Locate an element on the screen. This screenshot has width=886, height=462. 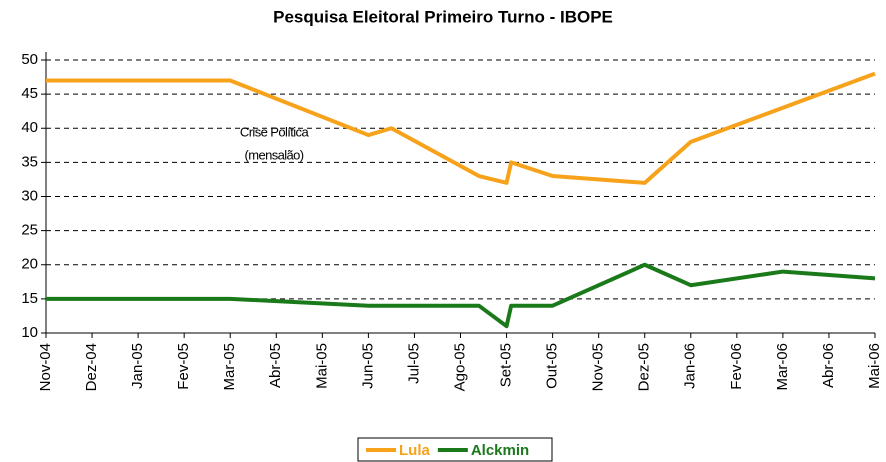
annotation: Crise Política is located at coordinates (275, 131).